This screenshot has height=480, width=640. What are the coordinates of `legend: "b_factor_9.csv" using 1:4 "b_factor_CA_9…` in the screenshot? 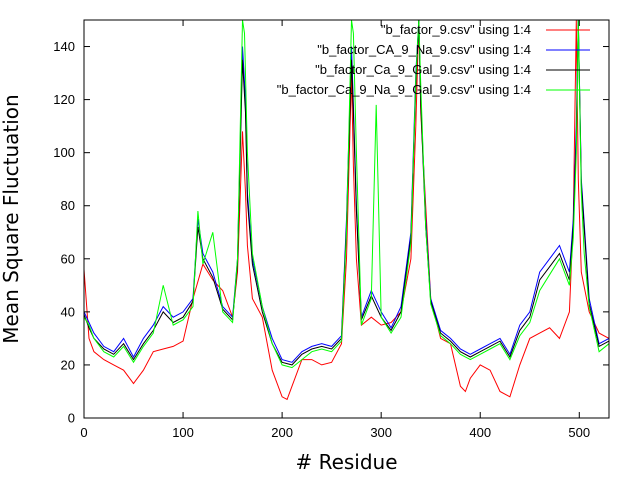 It's located at (433, 59).